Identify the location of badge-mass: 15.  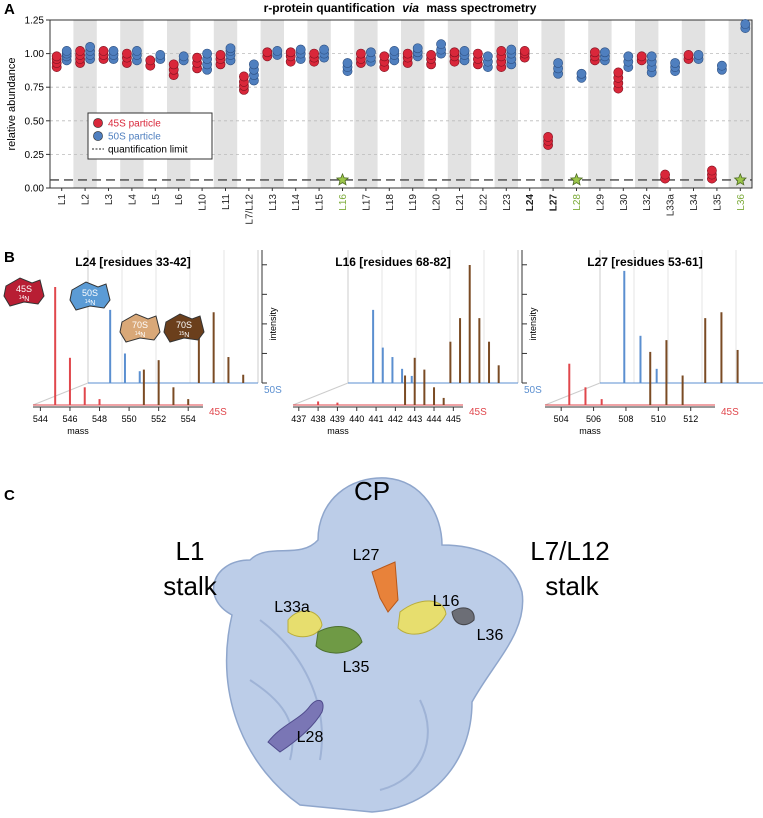
(182, 334).